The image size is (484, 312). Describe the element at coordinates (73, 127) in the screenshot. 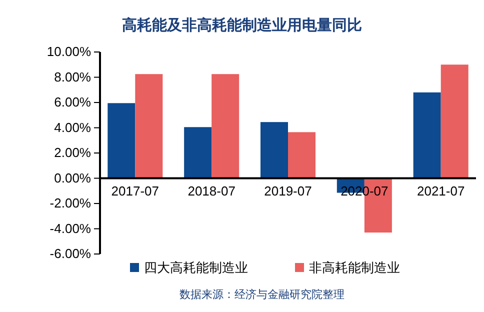

I see `y-tick-label: 4.00%` at that location.